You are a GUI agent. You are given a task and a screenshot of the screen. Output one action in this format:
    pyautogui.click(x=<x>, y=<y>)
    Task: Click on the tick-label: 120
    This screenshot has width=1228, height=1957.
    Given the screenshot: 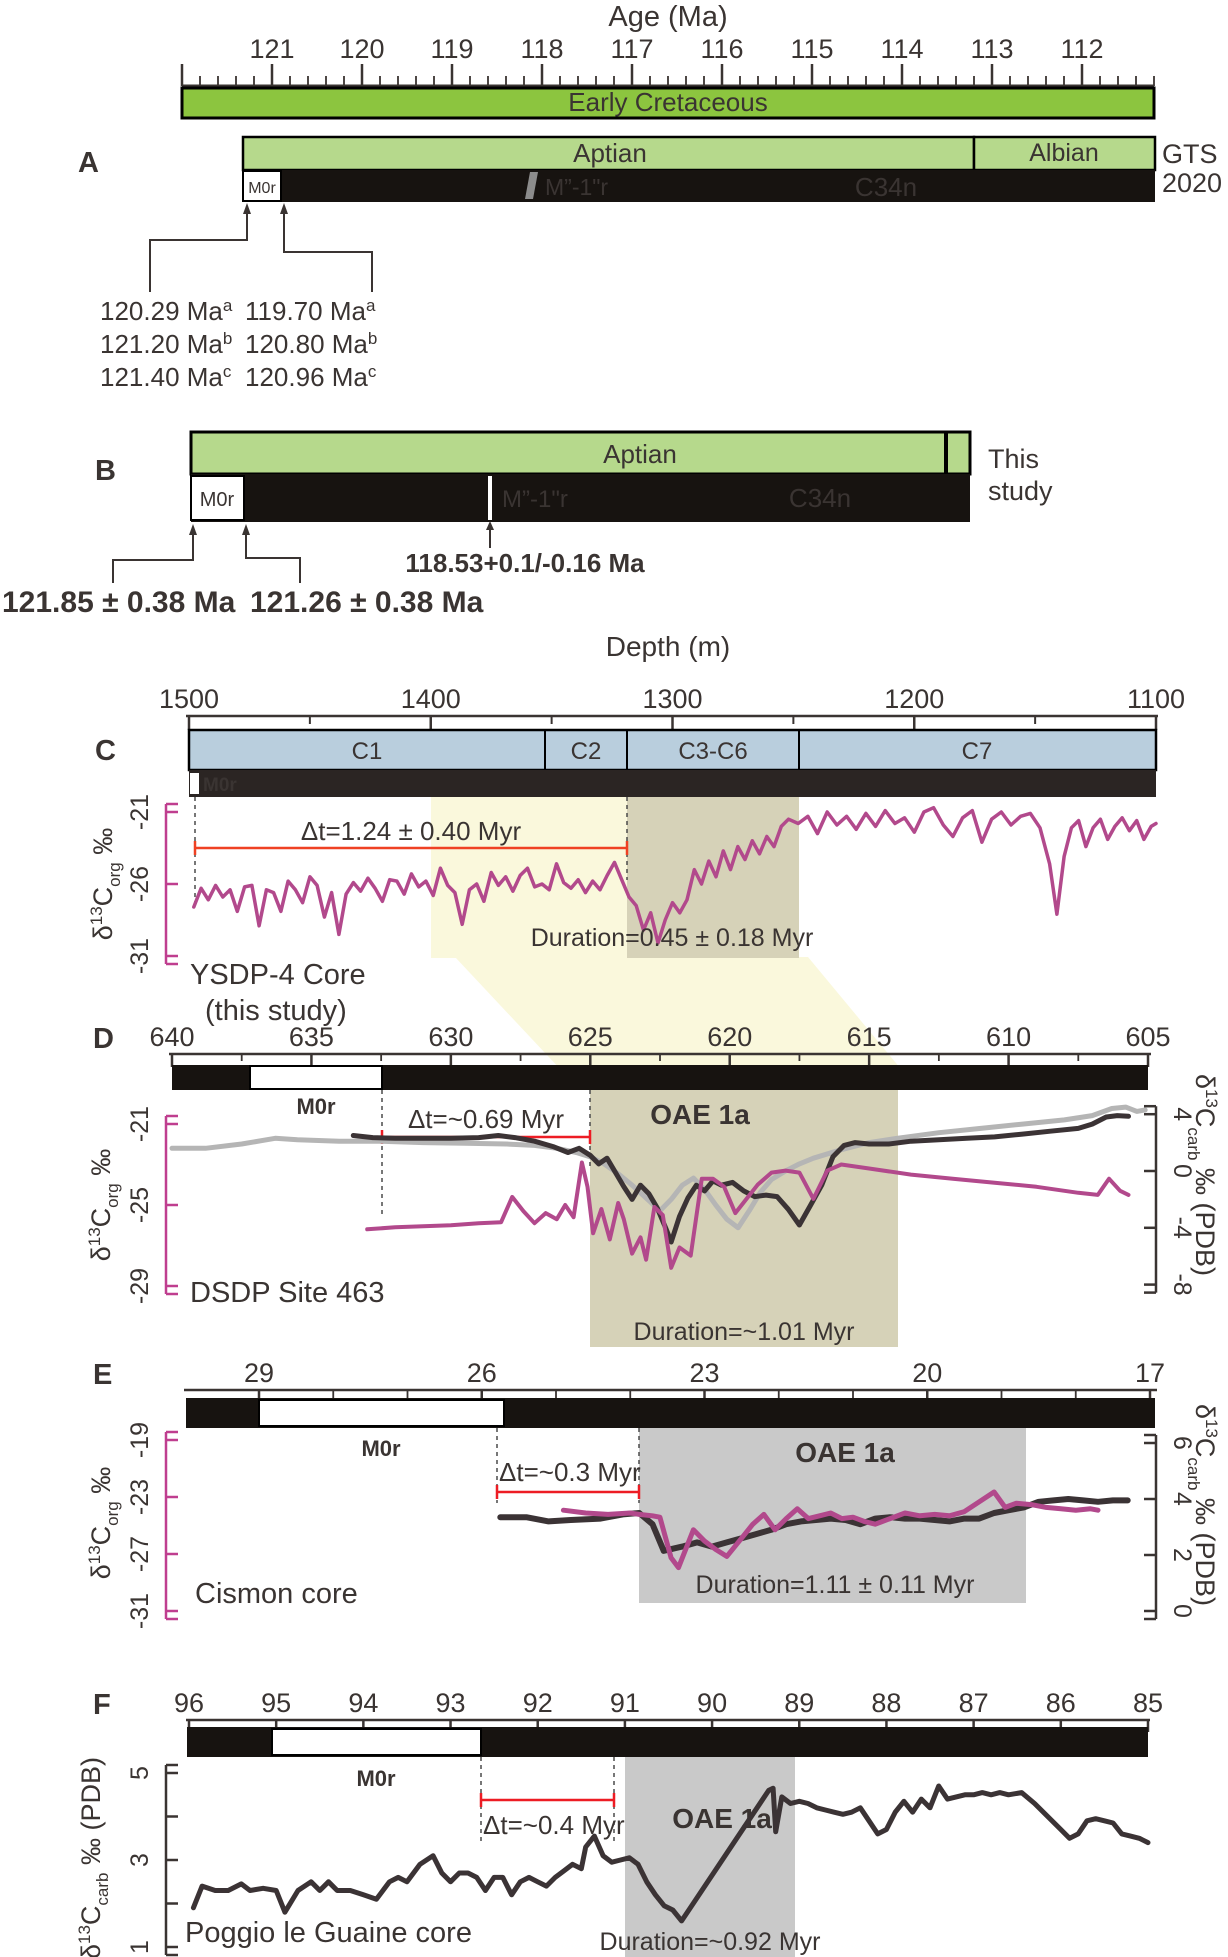 What is the action you would take?
    pyautogui.click(x=361, y=49)
    